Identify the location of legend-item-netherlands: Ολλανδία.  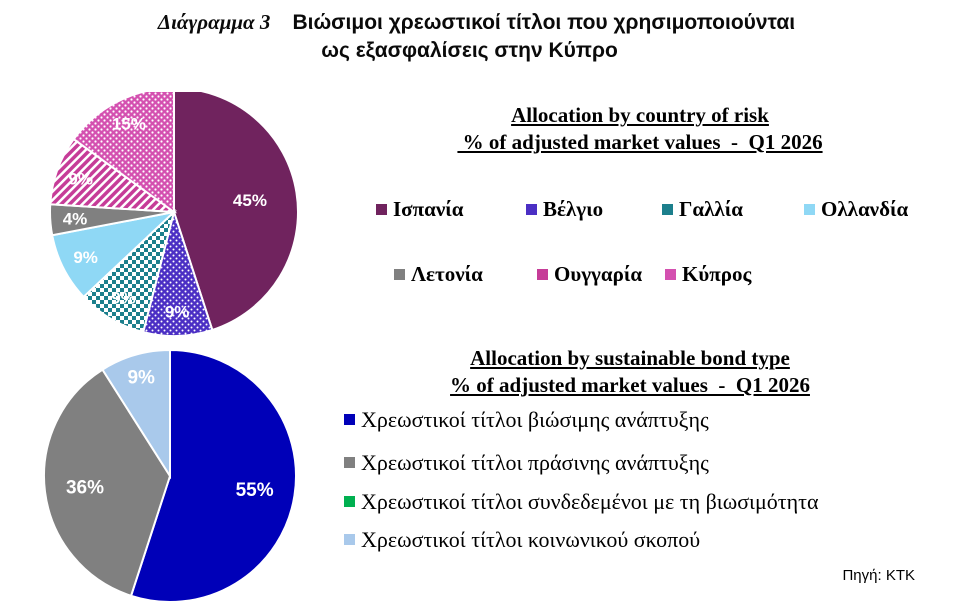
(856, 209).